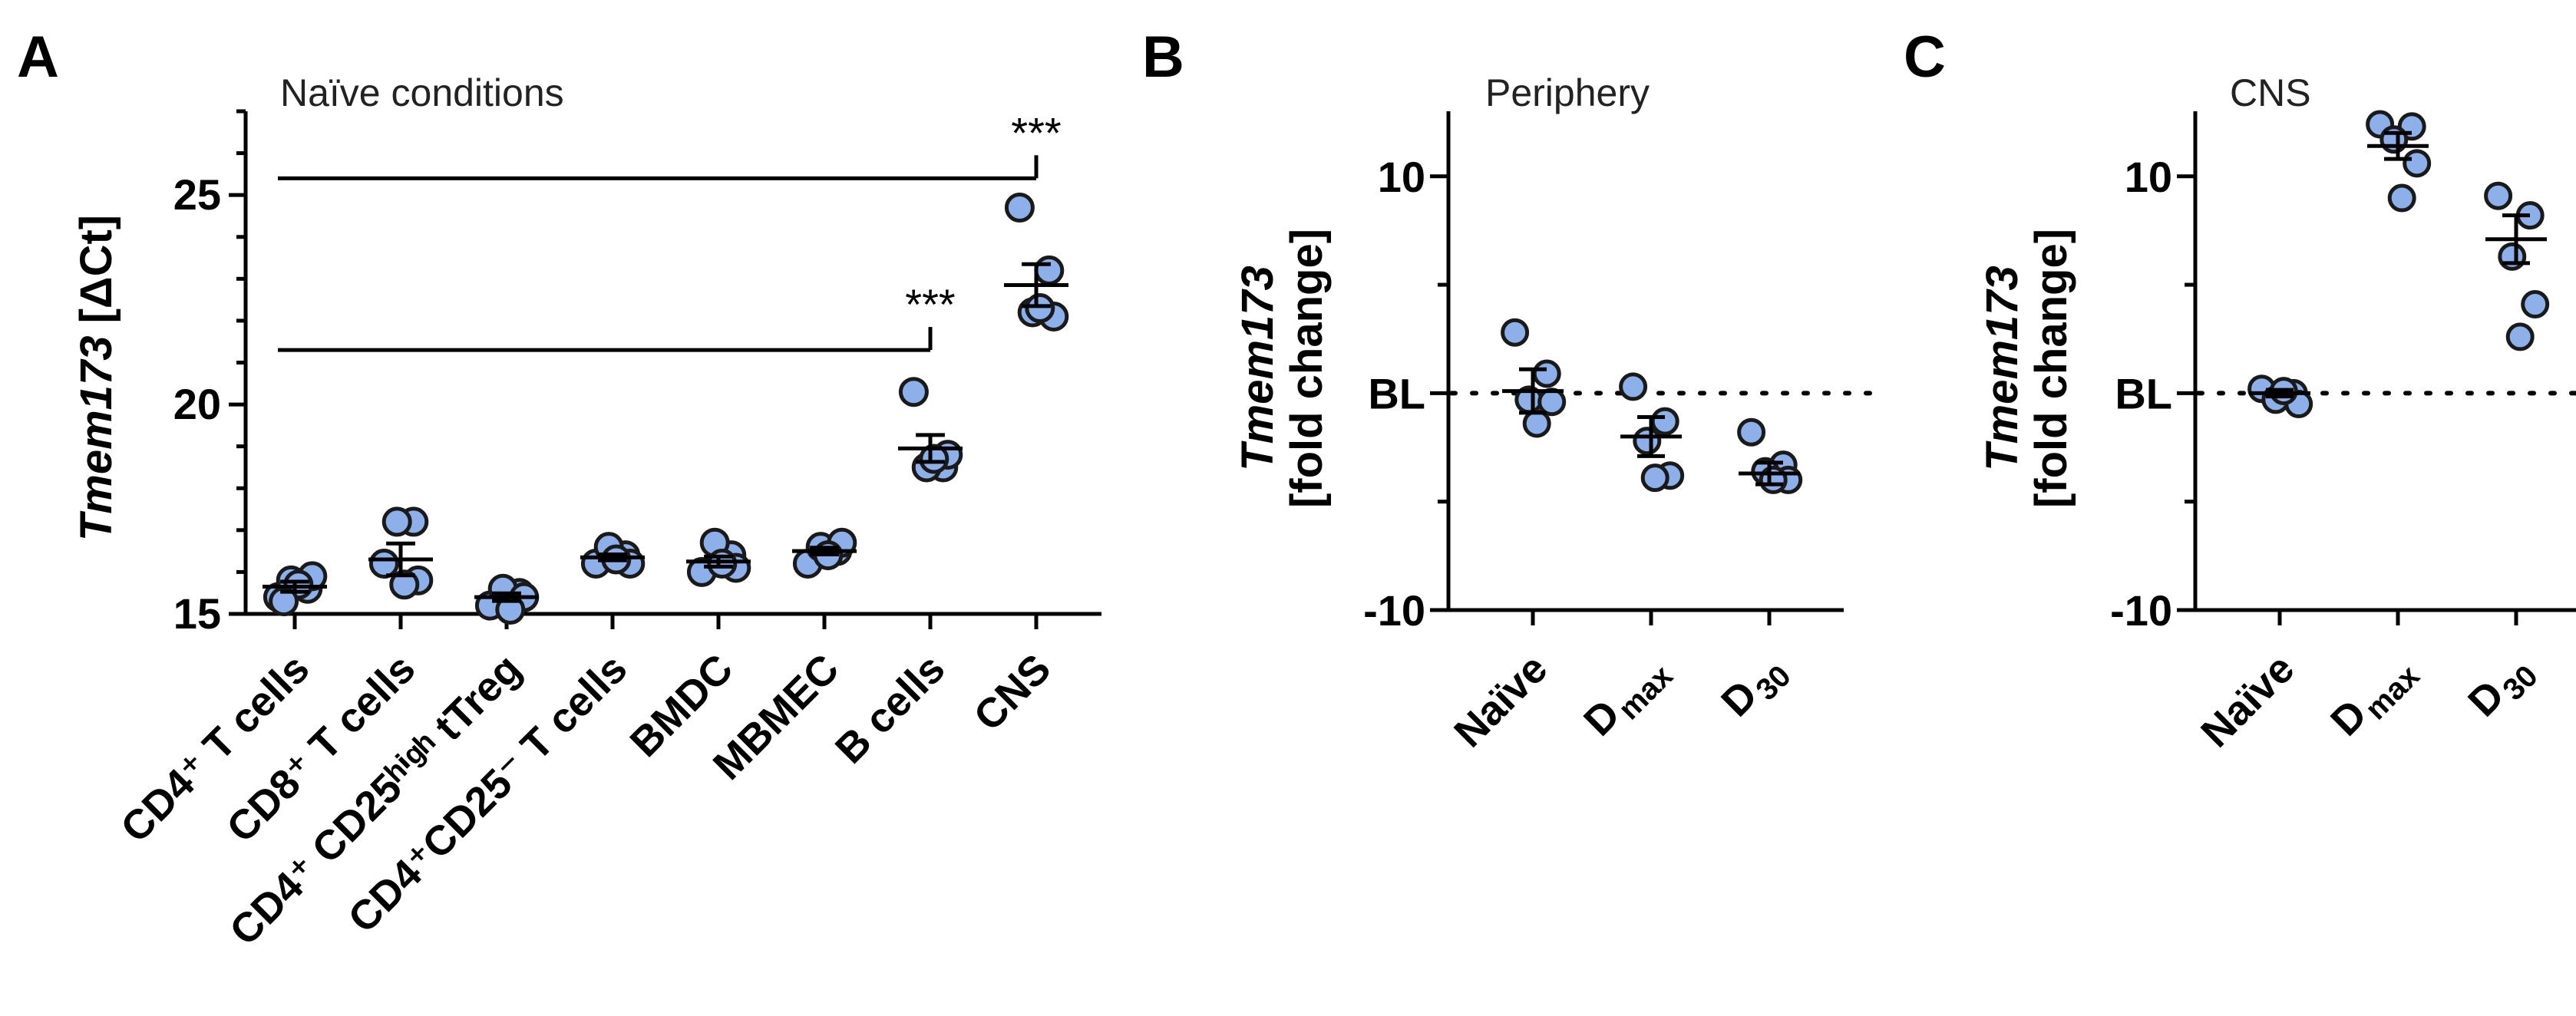  Describe the element at coordinates (2270, 92) in the screenshot. I see `chart-title: CNS` at that location.